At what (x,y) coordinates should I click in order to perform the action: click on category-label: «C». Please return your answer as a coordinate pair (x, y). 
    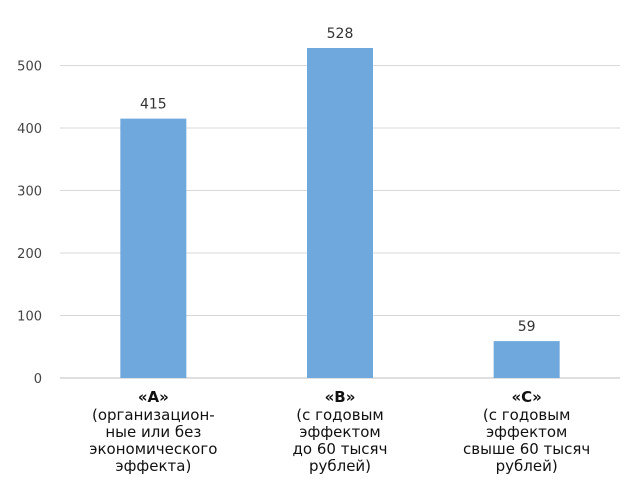
    Looking at the image, I should click on (526, 397).